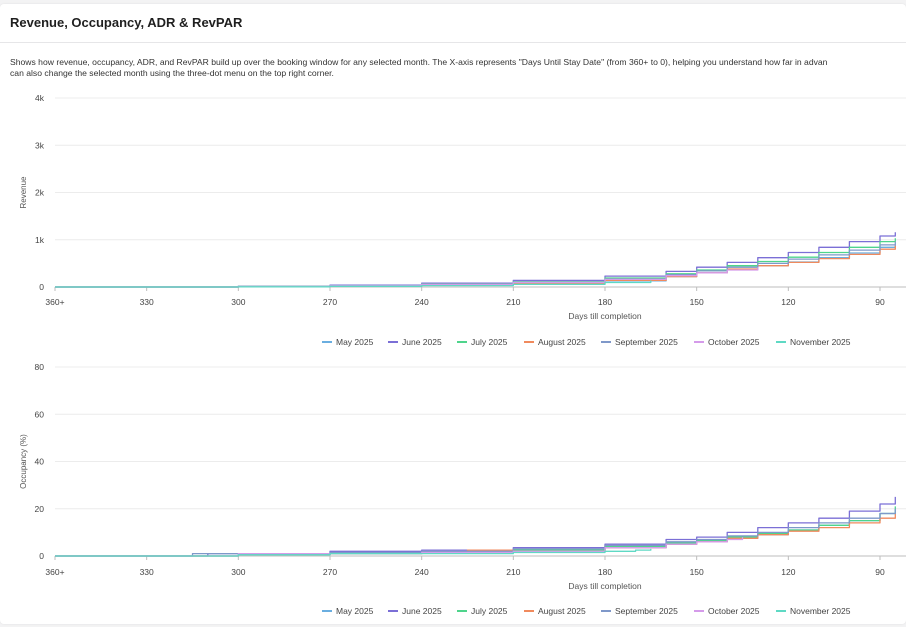  I want to click on y-tick-label: 60, so click(40, 414).